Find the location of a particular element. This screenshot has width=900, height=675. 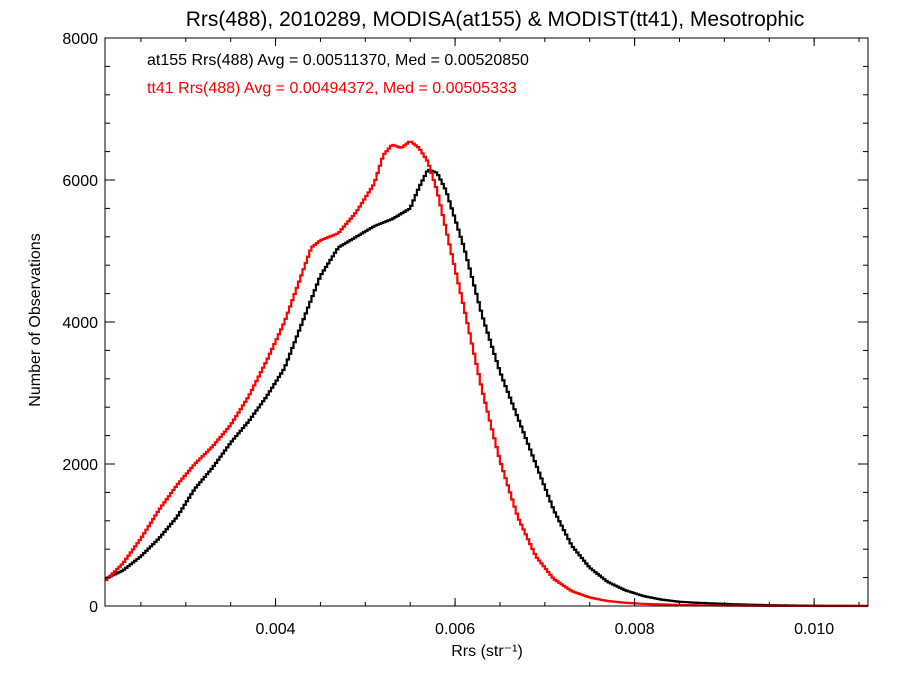

y-tick-label: 8000 is located at coordinates (80, 39).